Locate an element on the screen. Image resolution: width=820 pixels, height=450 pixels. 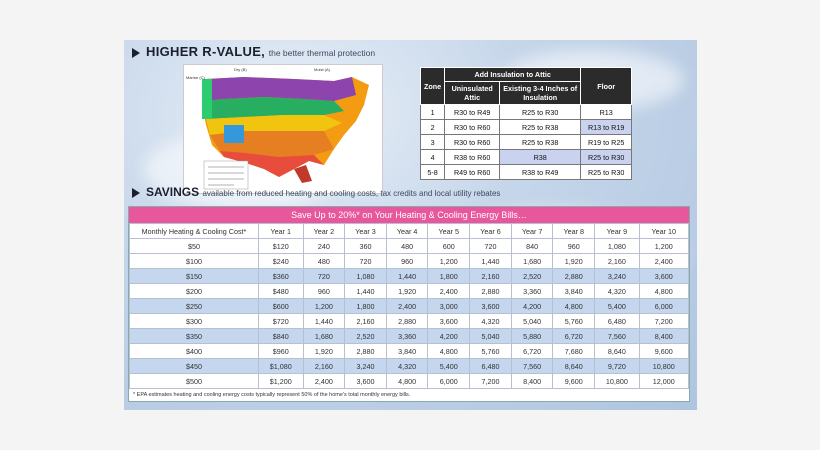
map-label-dry: Dry (B) is located at coordinates (240, 69).